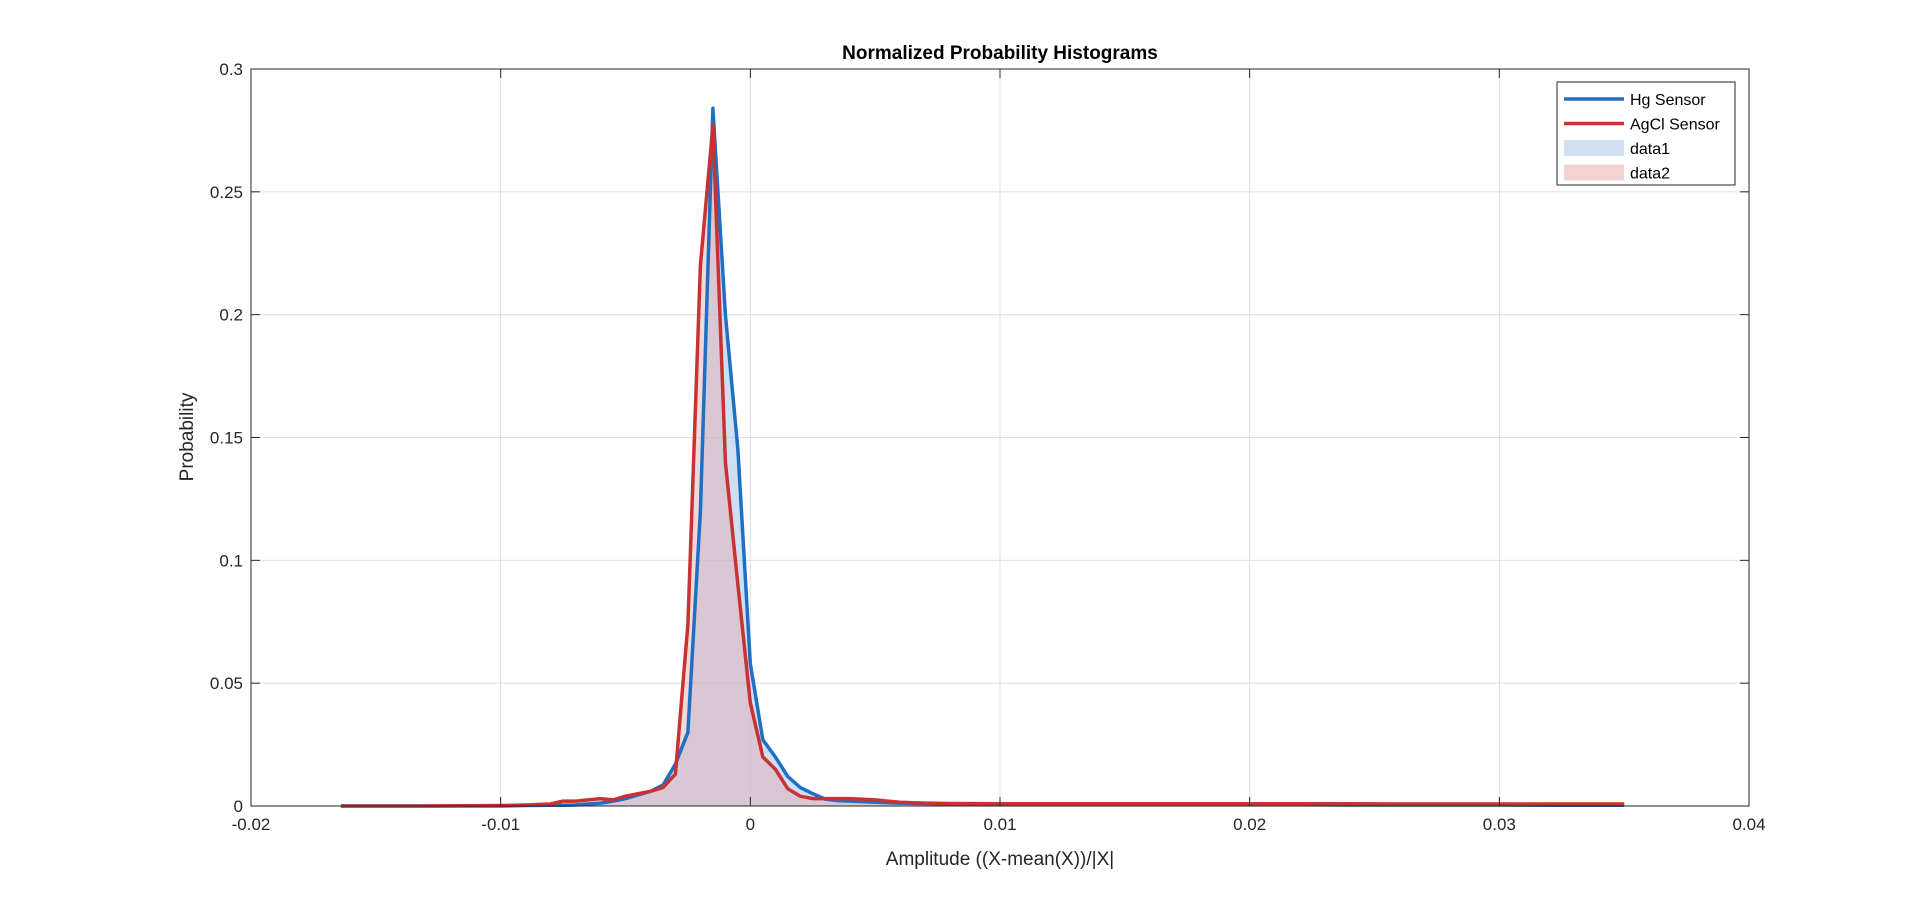  What do you see at coordinates (750, 824) in the screenshot?
I see `x-tick-label: 0` at bounding box center [750, 824].